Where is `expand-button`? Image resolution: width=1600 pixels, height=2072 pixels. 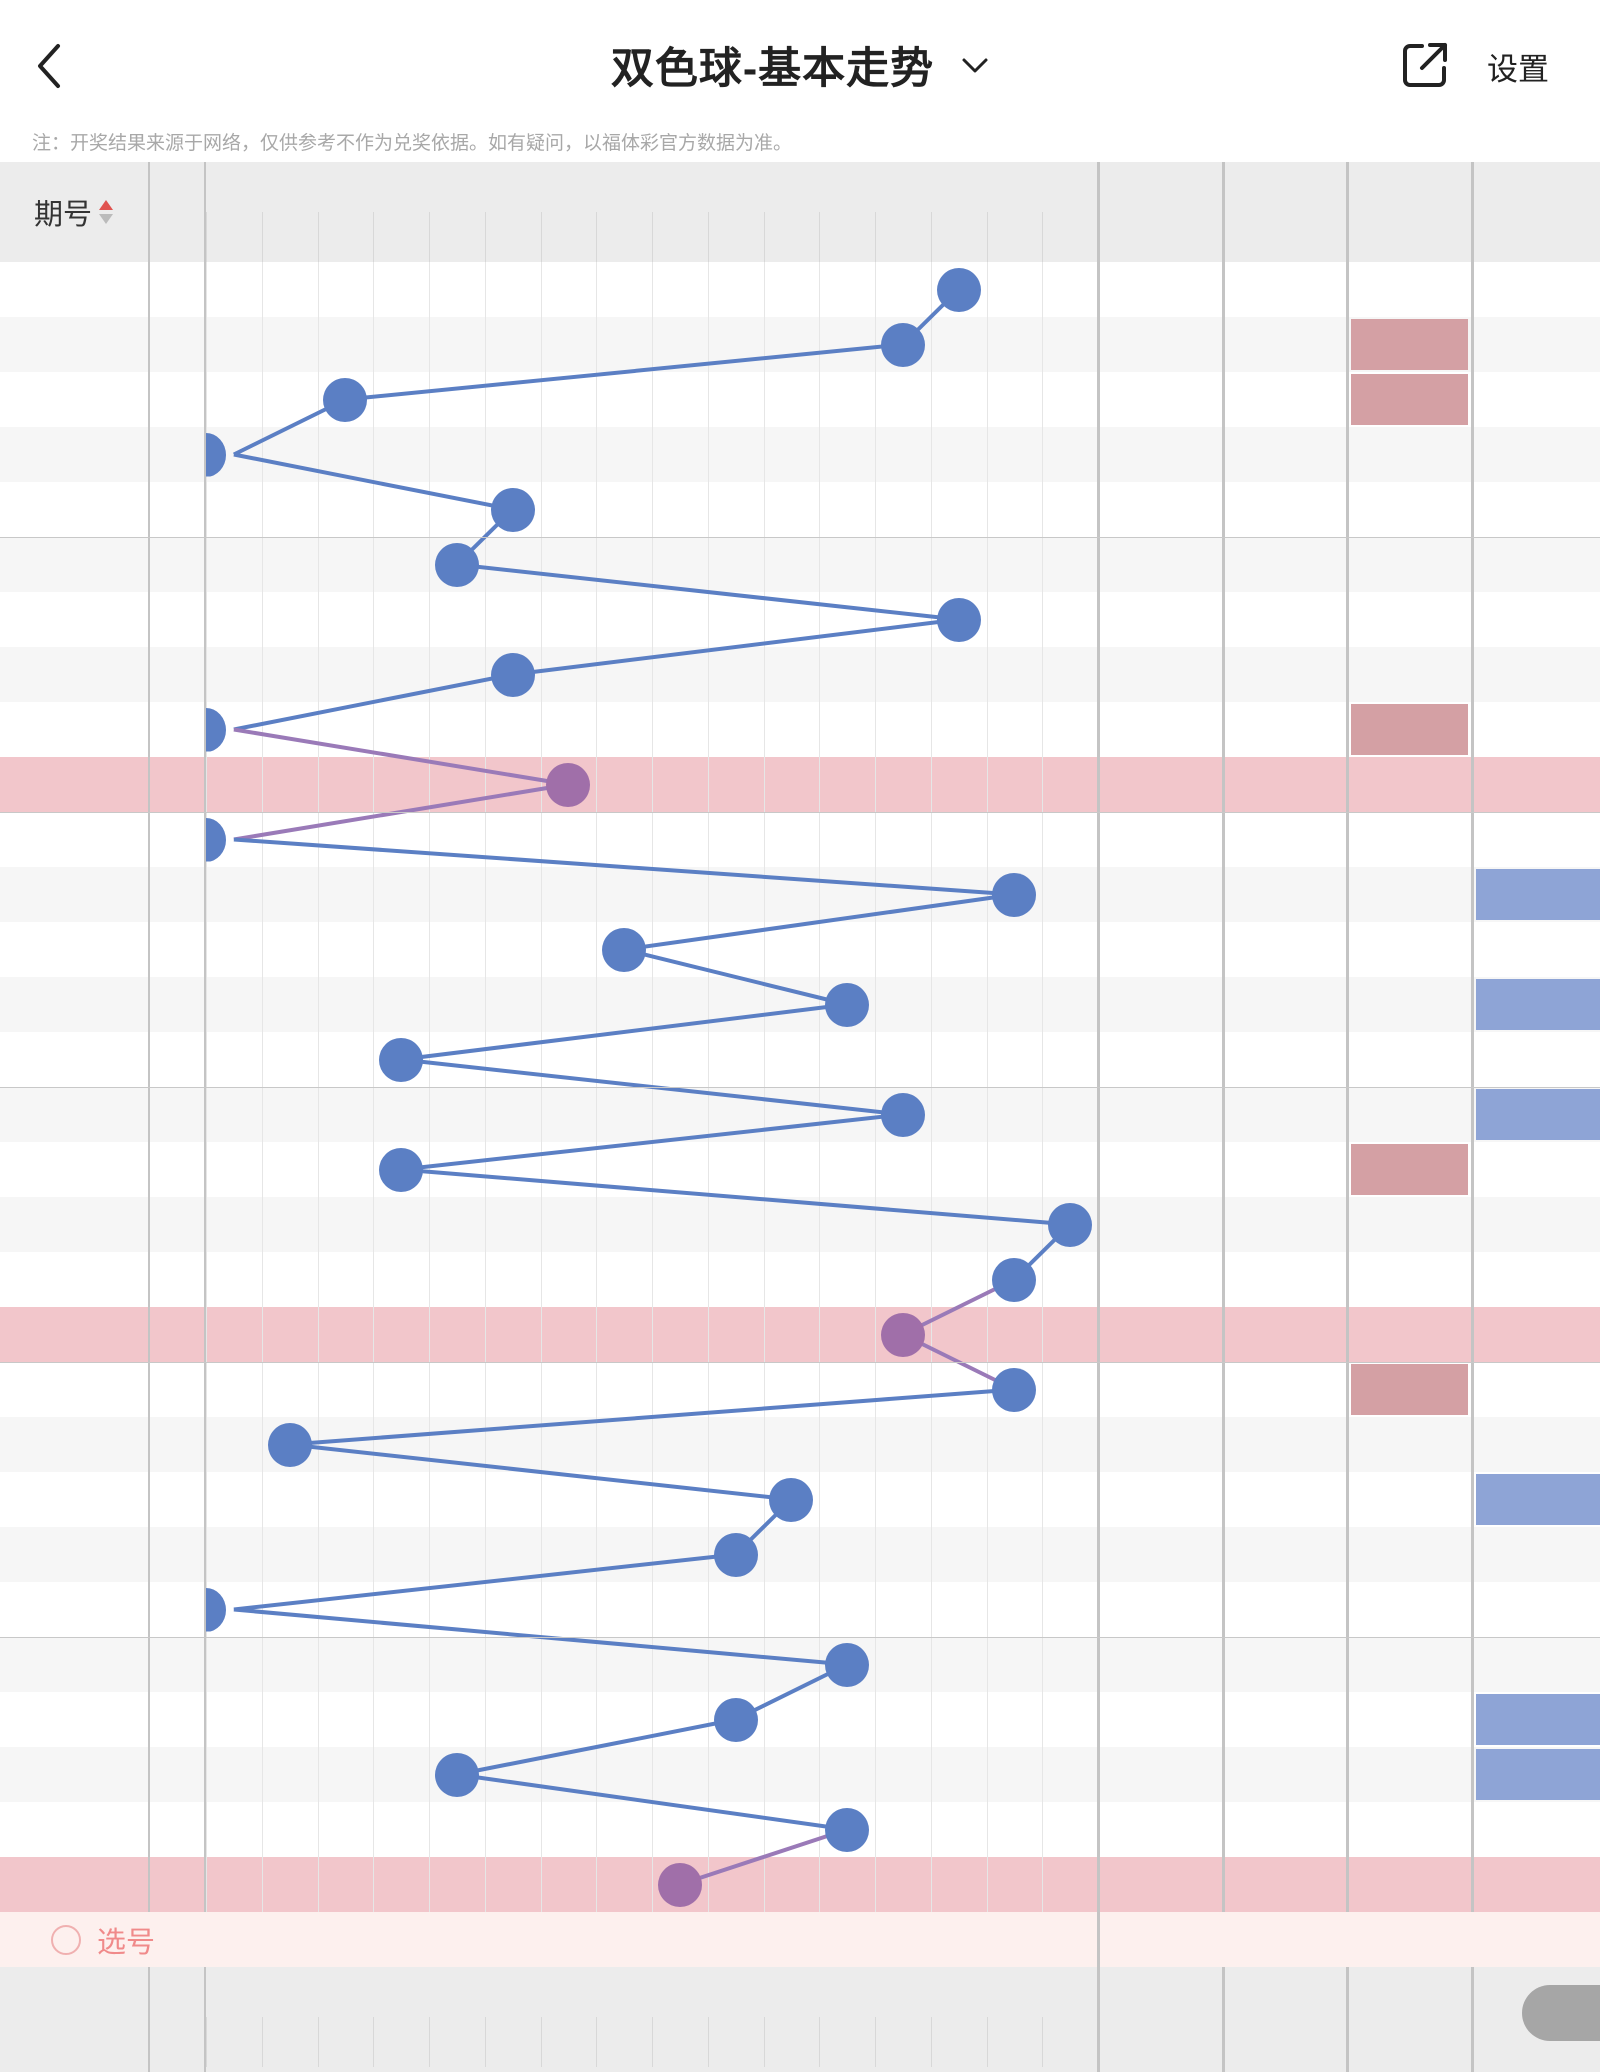 expand-button is located at coordinates (1561, 2013).